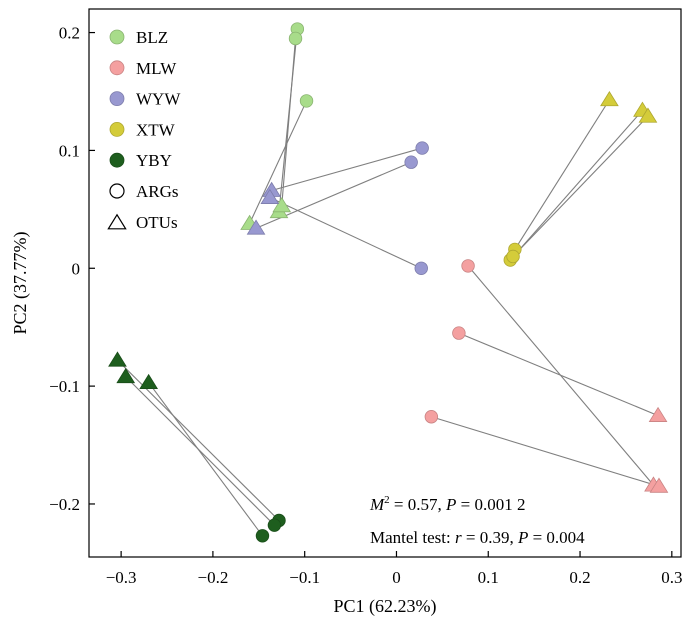  I want to click on legend-marker-otus, so click(117, 221).